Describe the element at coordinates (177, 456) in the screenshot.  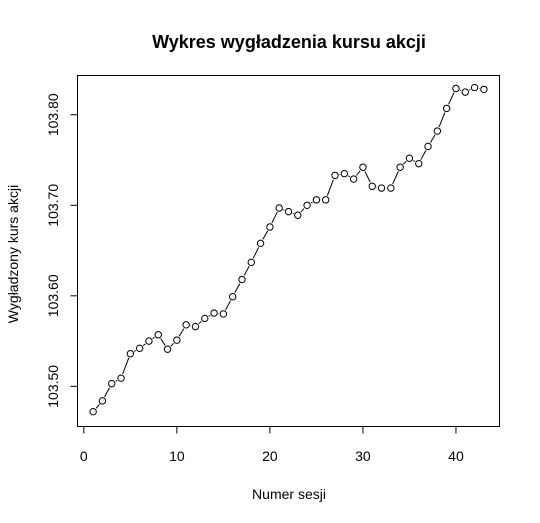
I see `x-tick-label: 10` at that location.